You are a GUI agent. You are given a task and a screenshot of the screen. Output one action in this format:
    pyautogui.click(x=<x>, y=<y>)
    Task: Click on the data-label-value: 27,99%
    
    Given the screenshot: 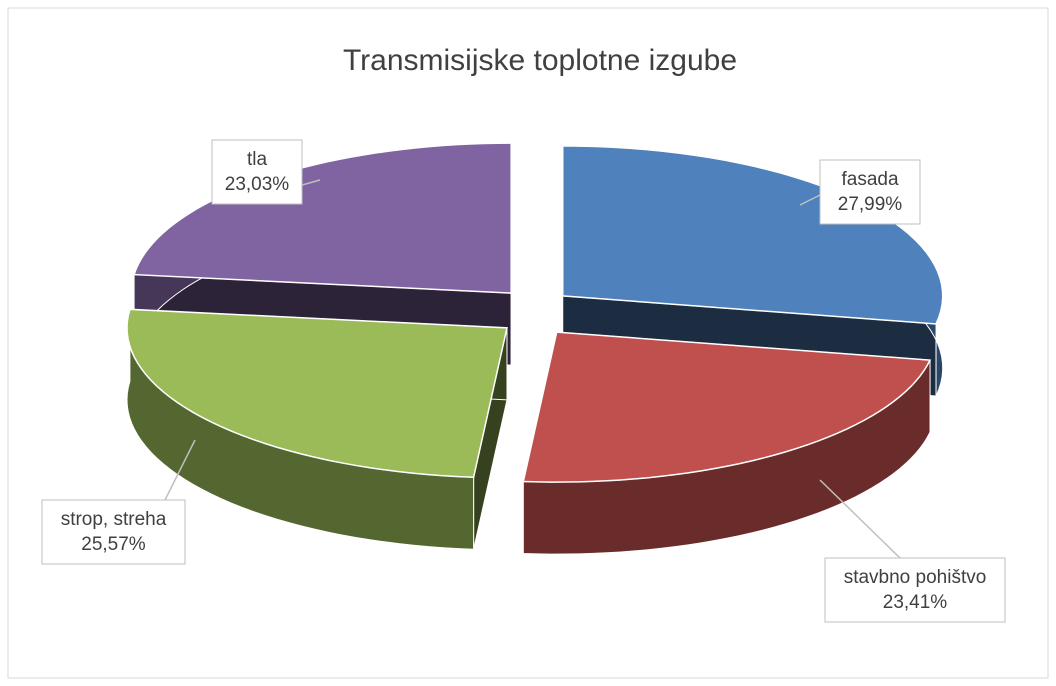 What is the action you would take?
    pyautogui.click(x=870, y=204)
    